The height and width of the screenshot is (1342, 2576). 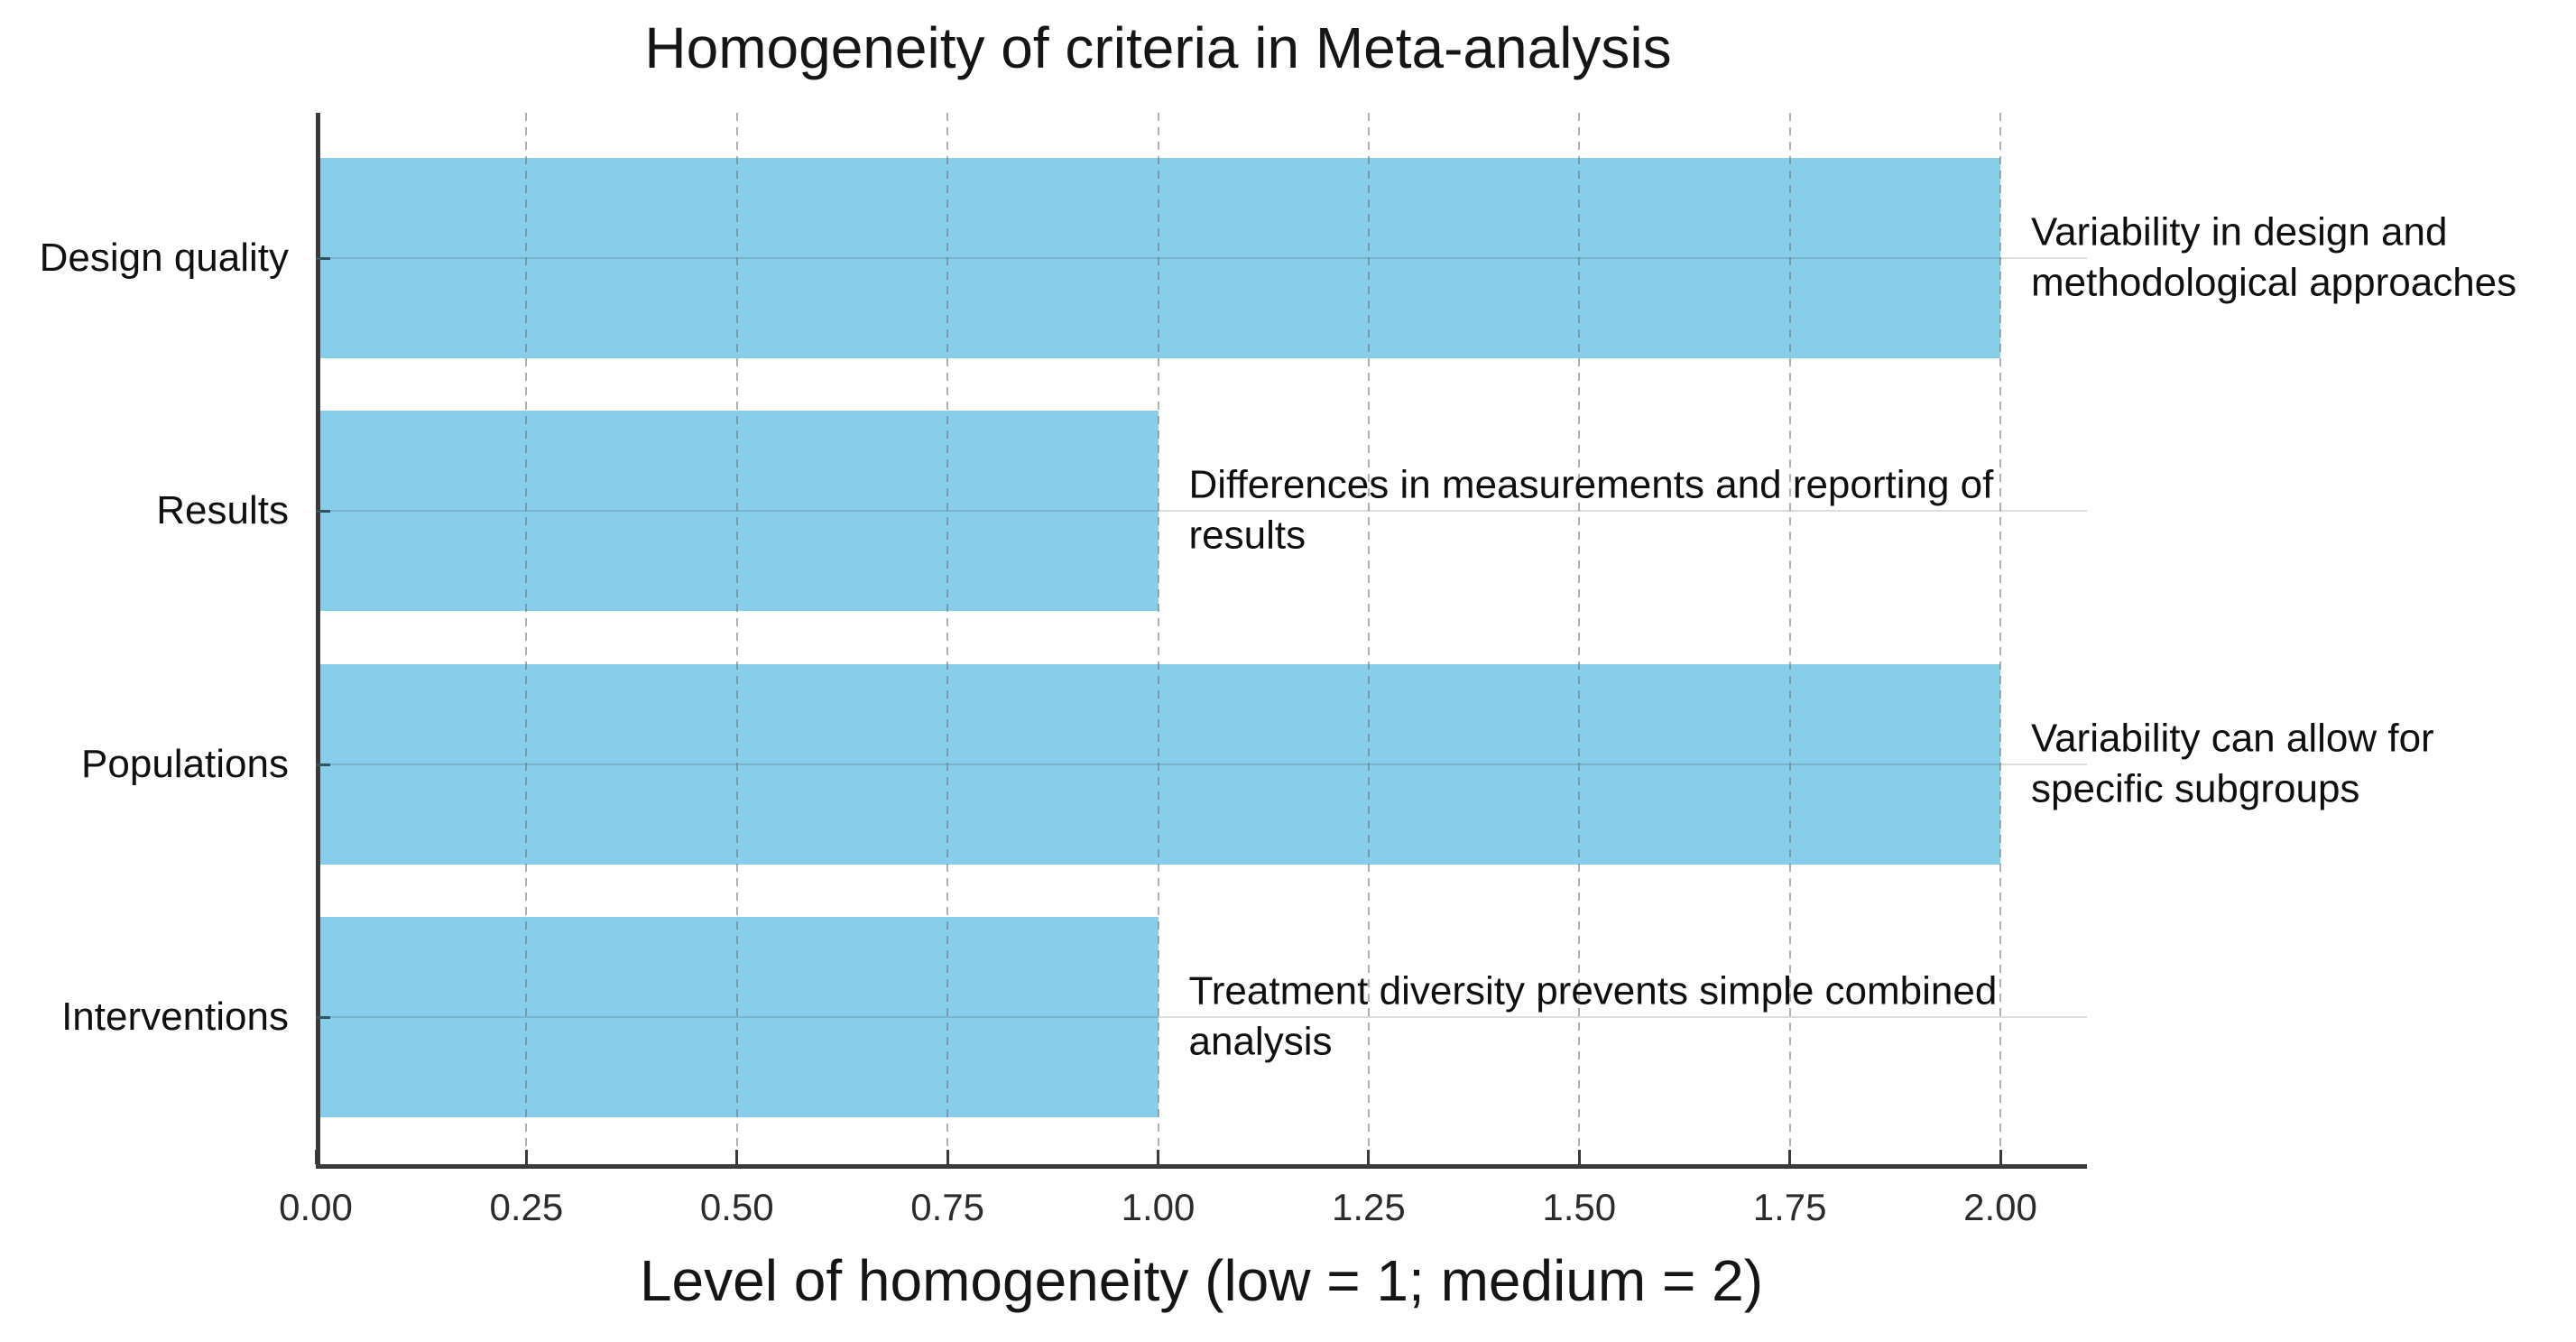 What do you see at coordinates (185, 764) in the screenshot?
I see `category-label: Populations` at bounding box center [185, 764].